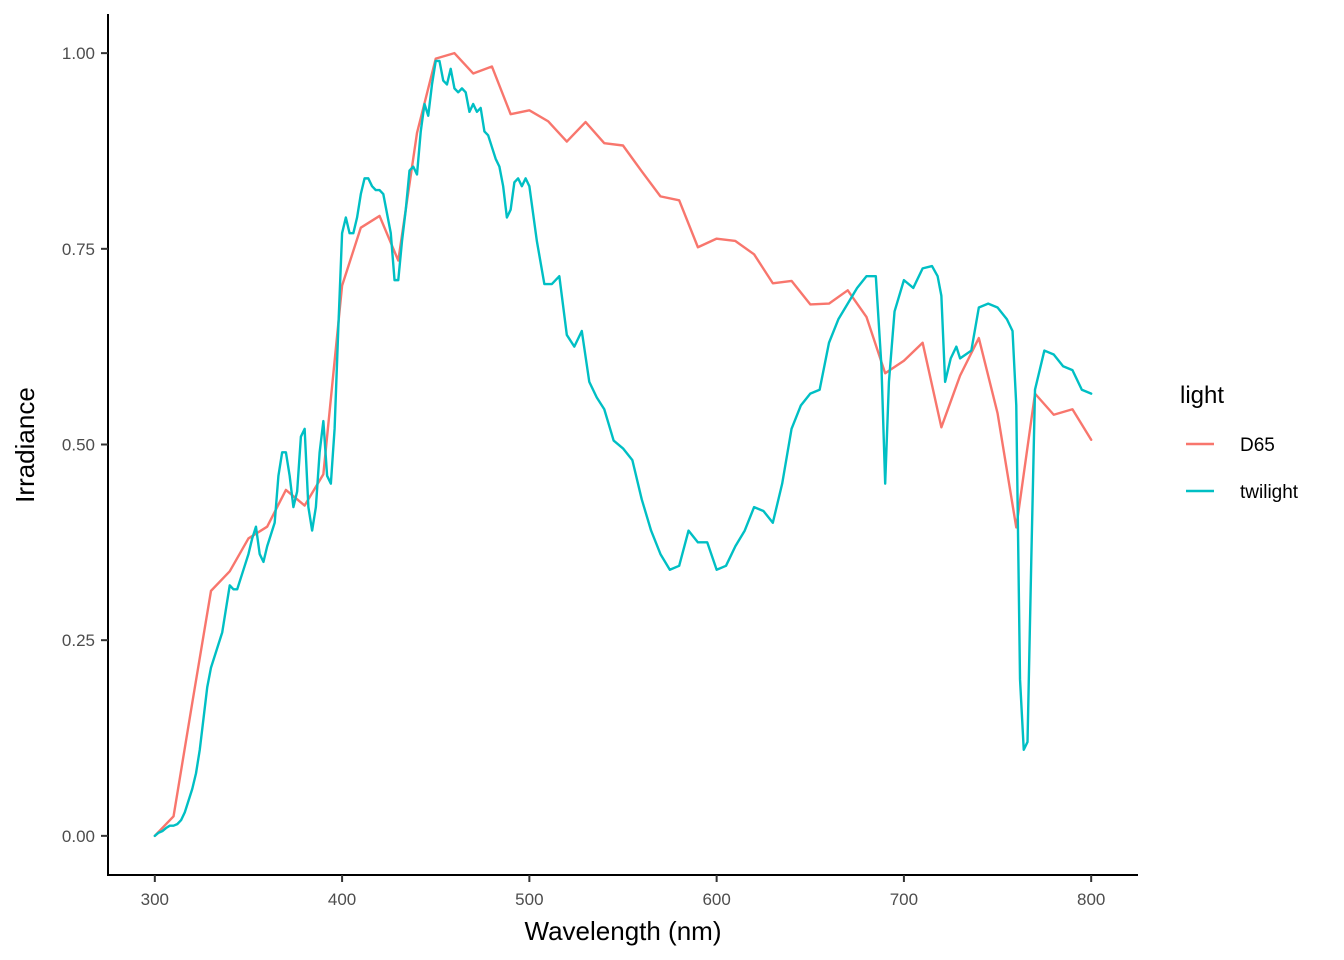  What do you see at coordinates (78, 249) in the screenshot?
I see `y-tick-label: 0.75` at bounding box center [78, 249].